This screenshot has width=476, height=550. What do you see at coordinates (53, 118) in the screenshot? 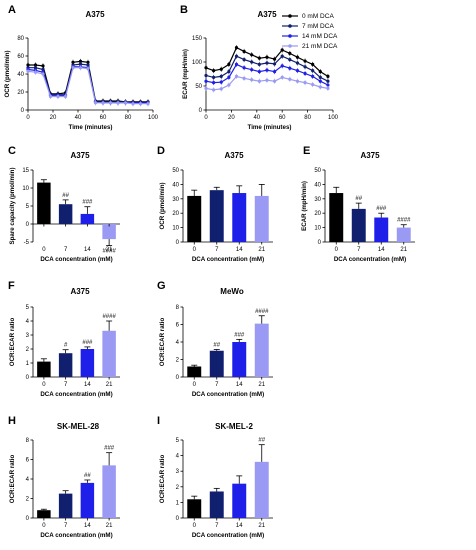
I see `x-tick-label: 20` at bounding box center [53, 118].